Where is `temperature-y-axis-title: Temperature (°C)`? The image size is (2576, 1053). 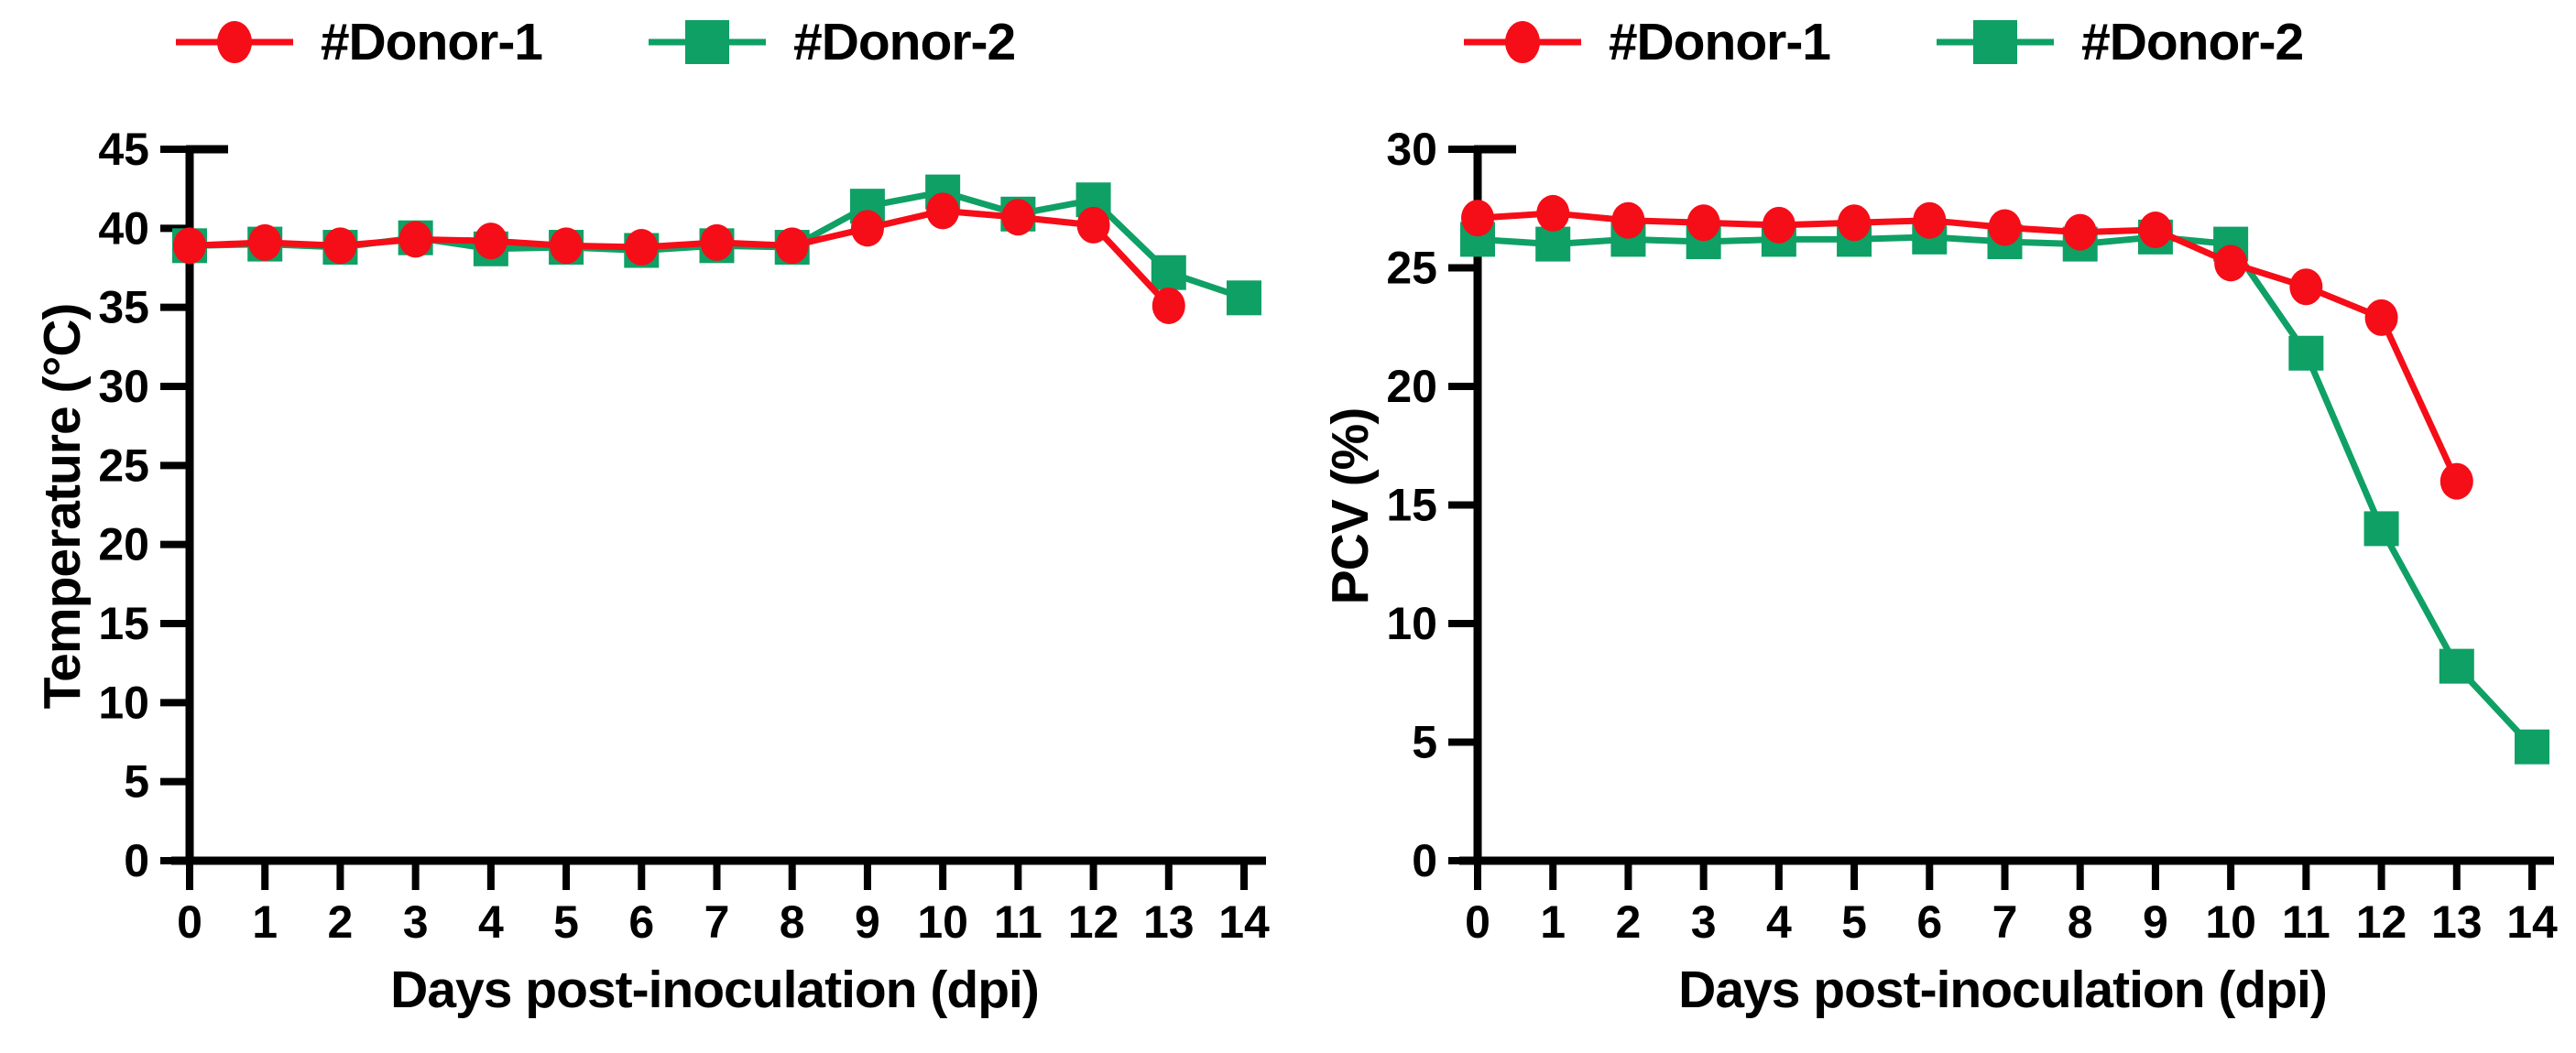
temperature-y-axis-title: Temperature (°C) is located at coordinates (63, 506).